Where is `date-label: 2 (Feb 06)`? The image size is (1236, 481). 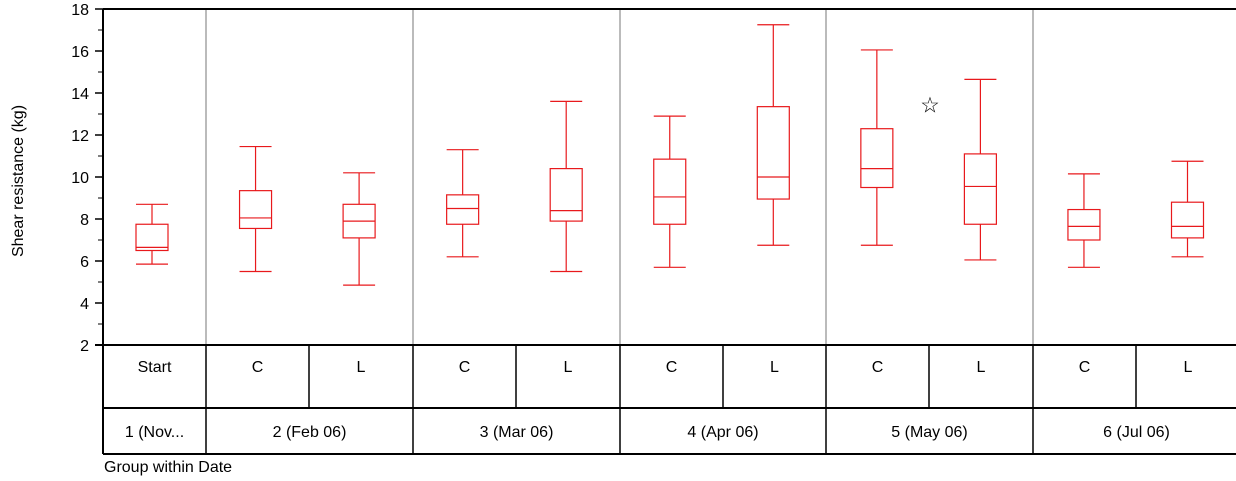 date-label: 2 (Feb 06) is located at coordinates (310, 432).